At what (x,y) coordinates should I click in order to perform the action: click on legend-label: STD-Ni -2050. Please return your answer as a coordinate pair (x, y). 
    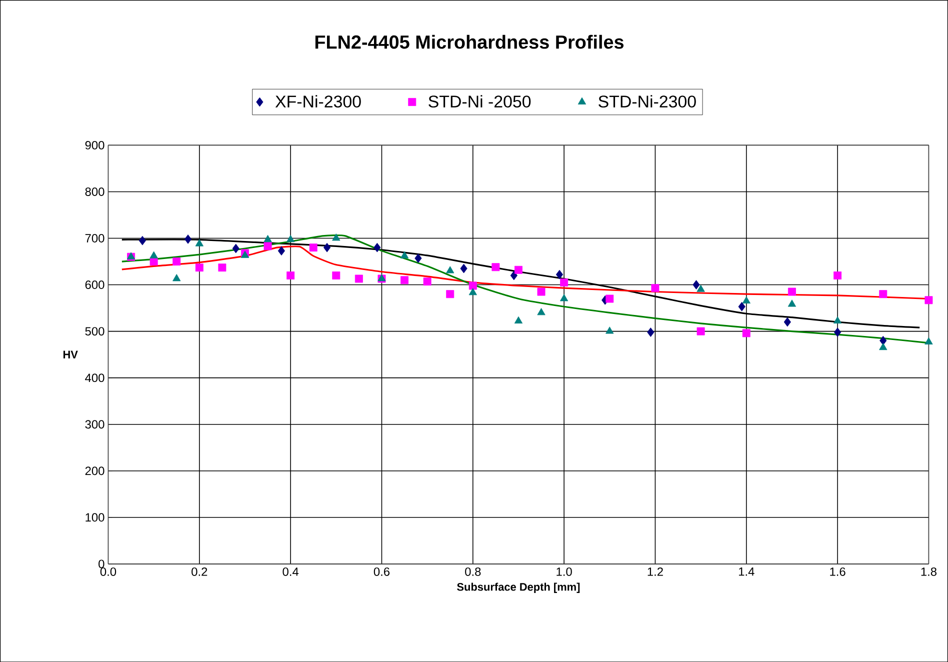
    Looking at the image, I should click on (479, 101).